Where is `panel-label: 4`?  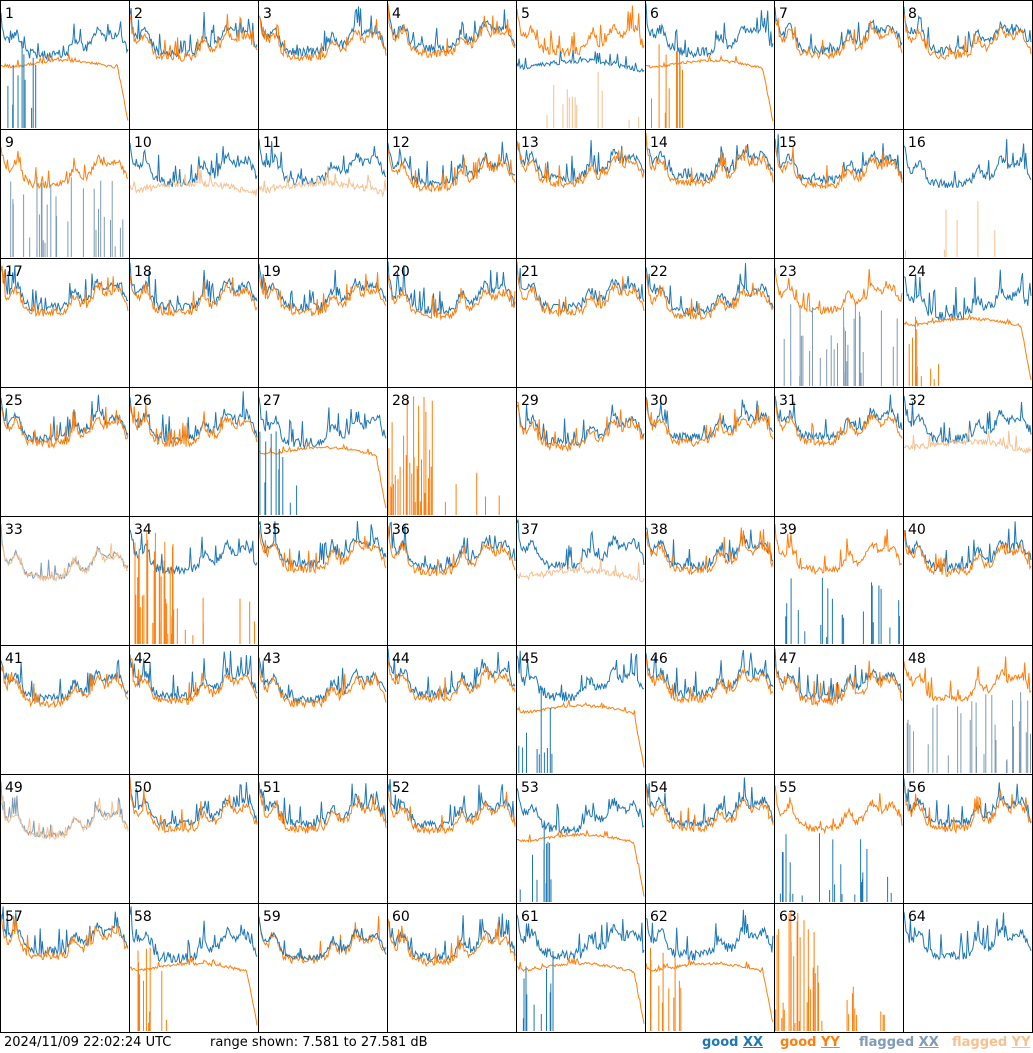 panel-label: 4 is located at coordinates (396, 14).